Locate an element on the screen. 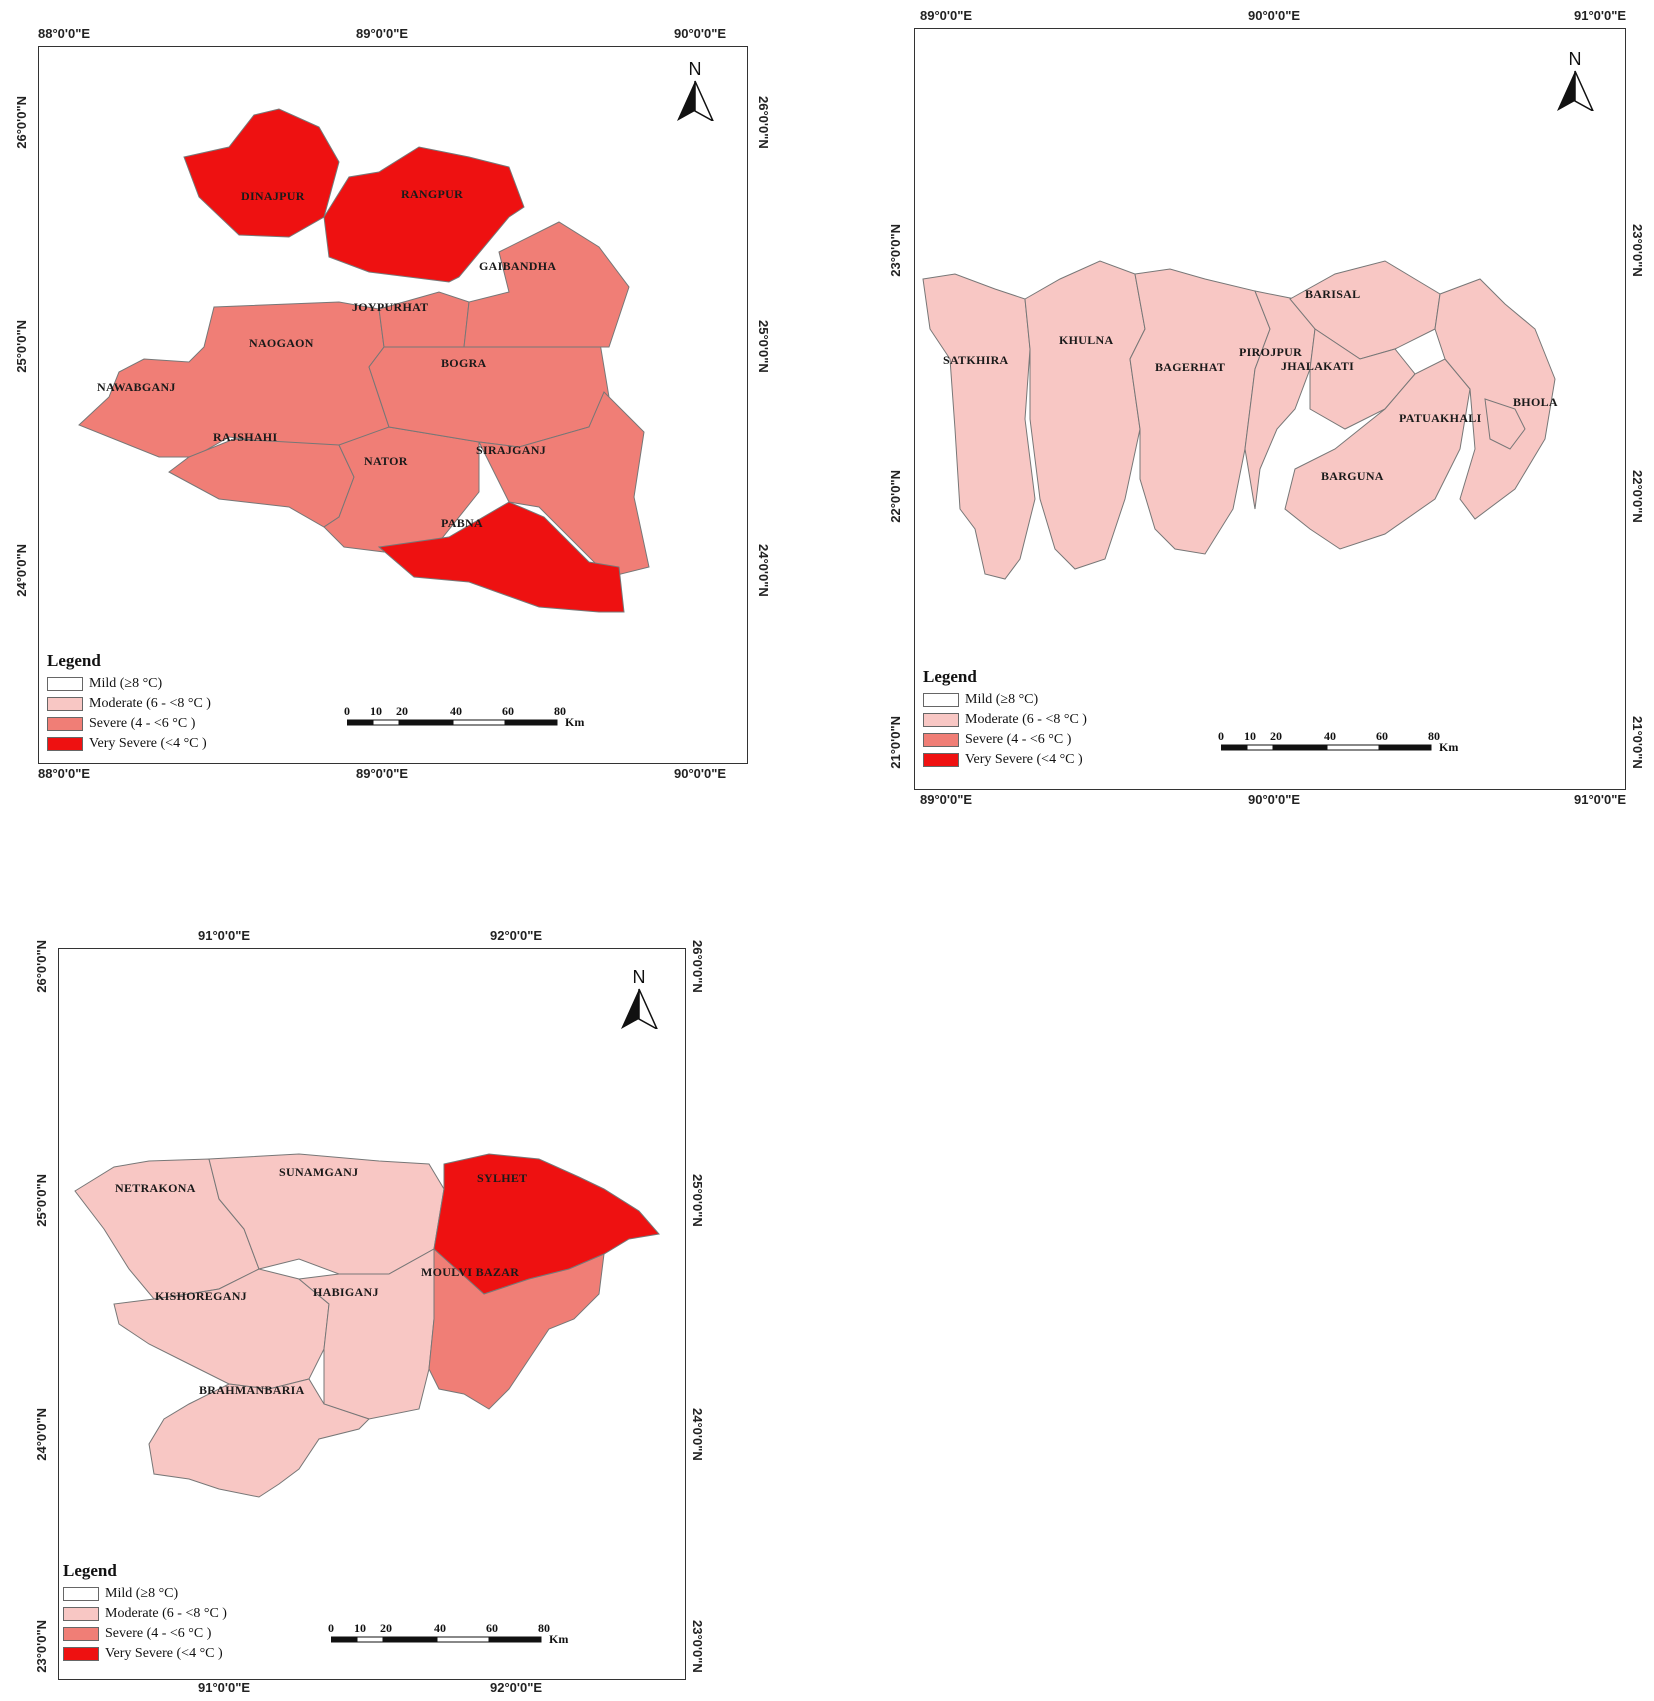 The width and height of the screenshot is (1654, 1701). bottom-tick: 88°0'0"E is located at coordinates (64, 773).